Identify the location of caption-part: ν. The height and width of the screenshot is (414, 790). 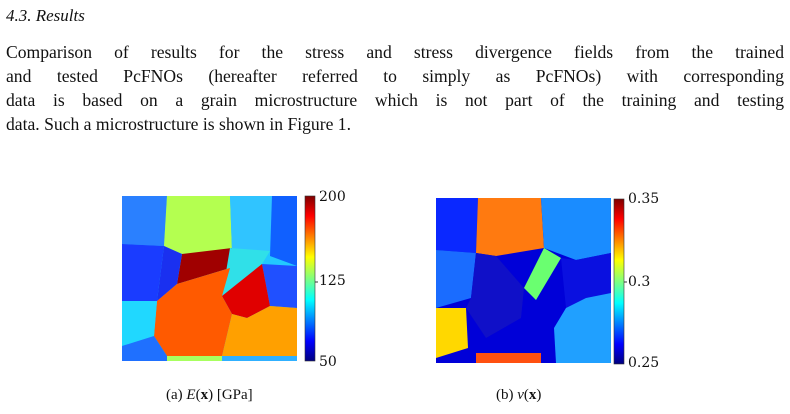
(520, 395).